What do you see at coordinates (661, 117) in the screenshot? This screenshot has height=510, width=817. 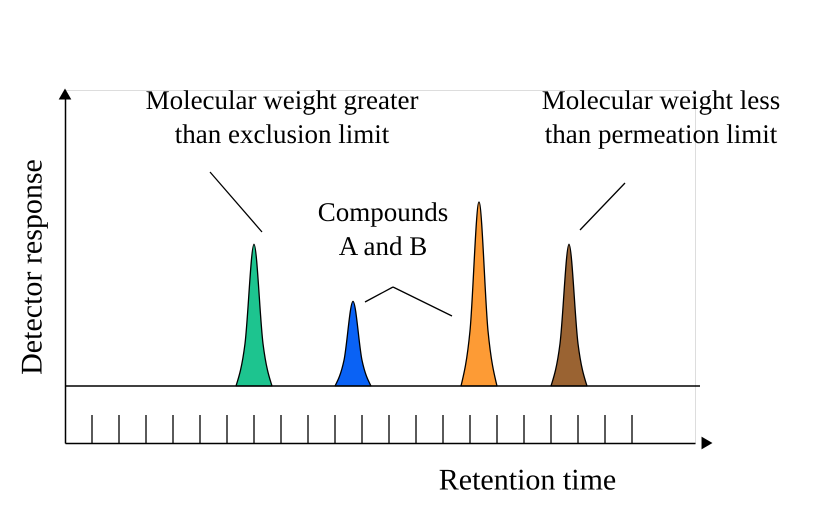 I see `text: Molecular weight less than permeation limit` at bounding box center [661, 117].